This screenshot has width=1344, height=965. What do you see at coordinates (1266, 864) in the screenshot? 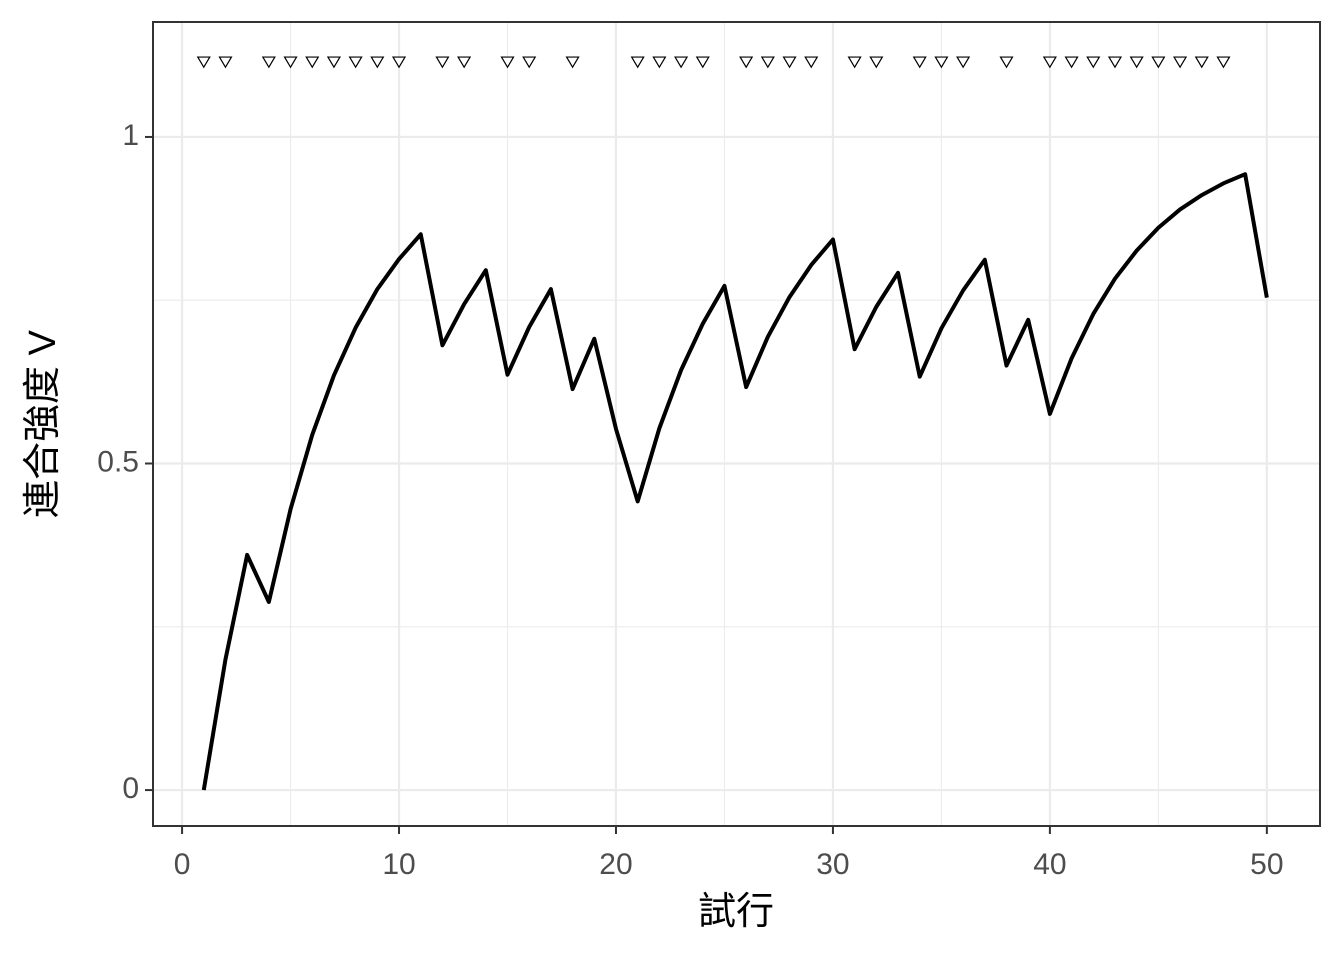
I see `x-tick-label: 50` at bounding box center [1266, 864].